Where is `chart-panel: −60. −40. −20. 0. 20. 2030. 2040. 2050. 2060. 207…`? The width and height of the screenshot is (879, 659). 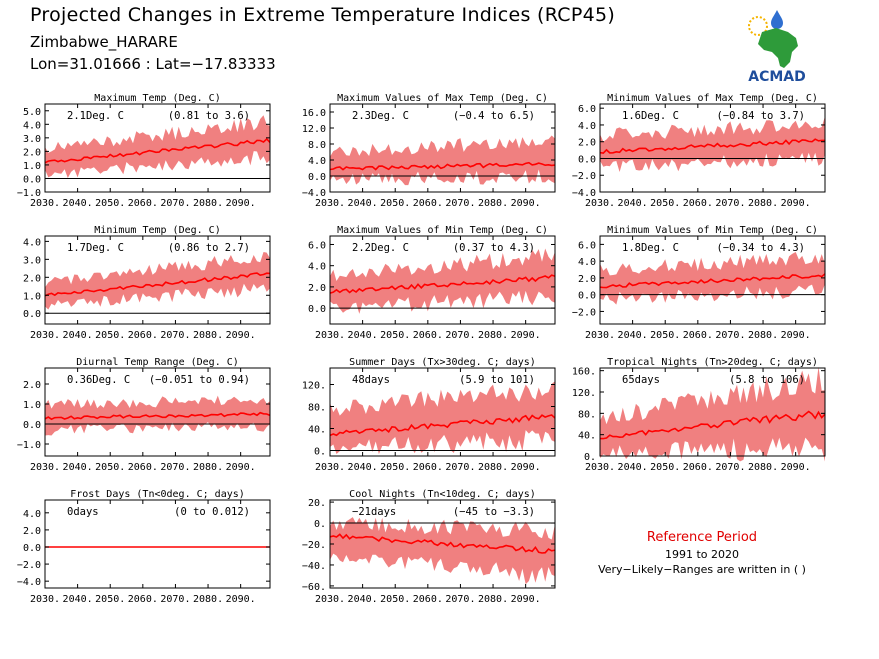
chart-panel: −60. −40. −20. 0. 20. 2030. 2040. 2050. 2060. 207… is located at coordinates (429, 547).